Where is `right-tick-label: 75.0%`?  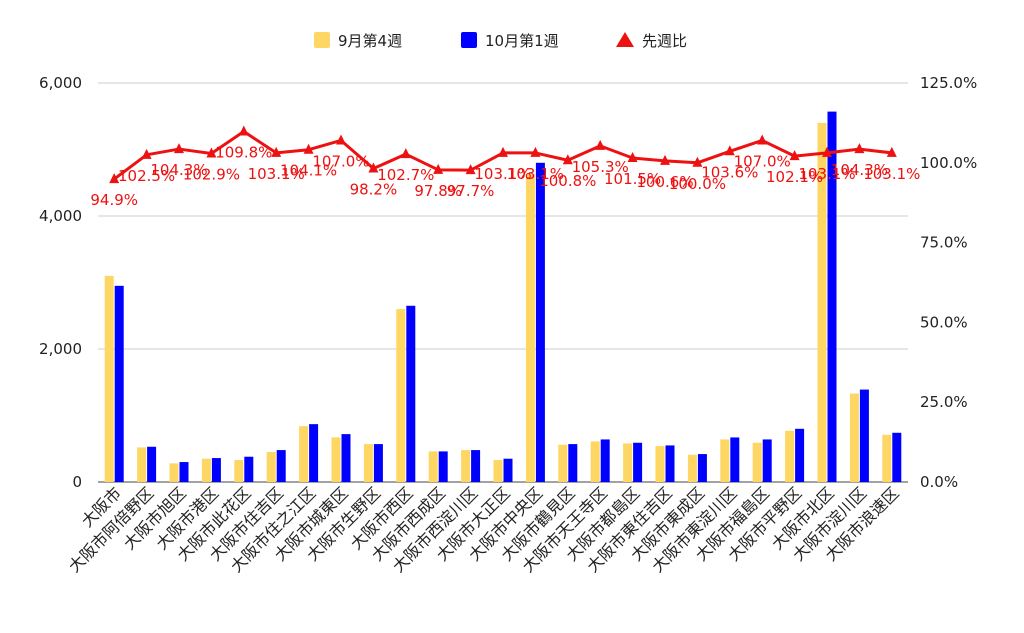 right-tick-label: 75.0% is located at coordinates (944, 243).